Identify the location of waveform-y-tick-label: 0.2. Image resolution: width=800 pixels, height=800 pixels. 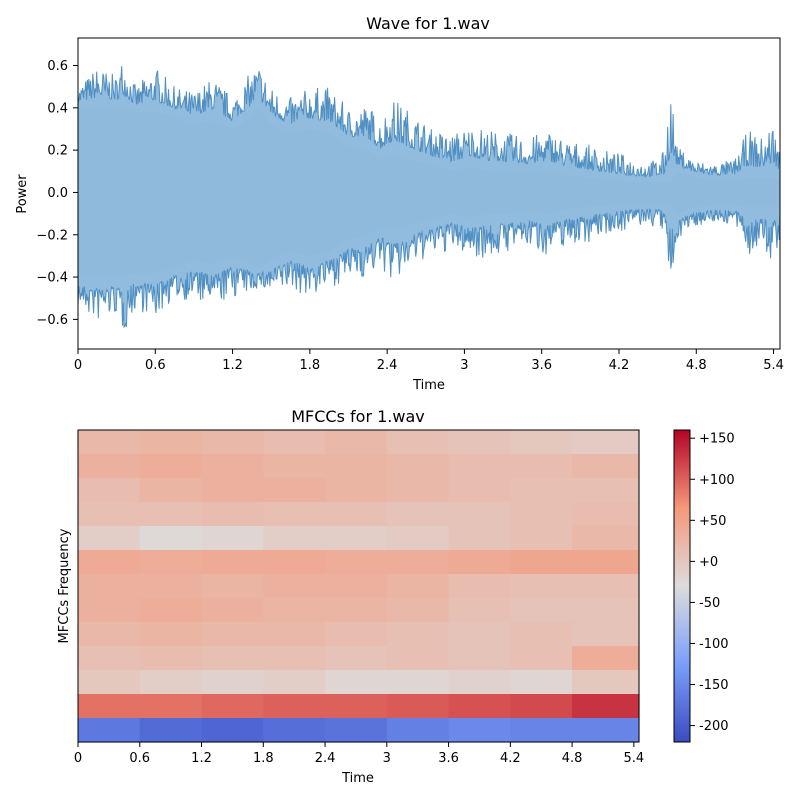
(57, 151).